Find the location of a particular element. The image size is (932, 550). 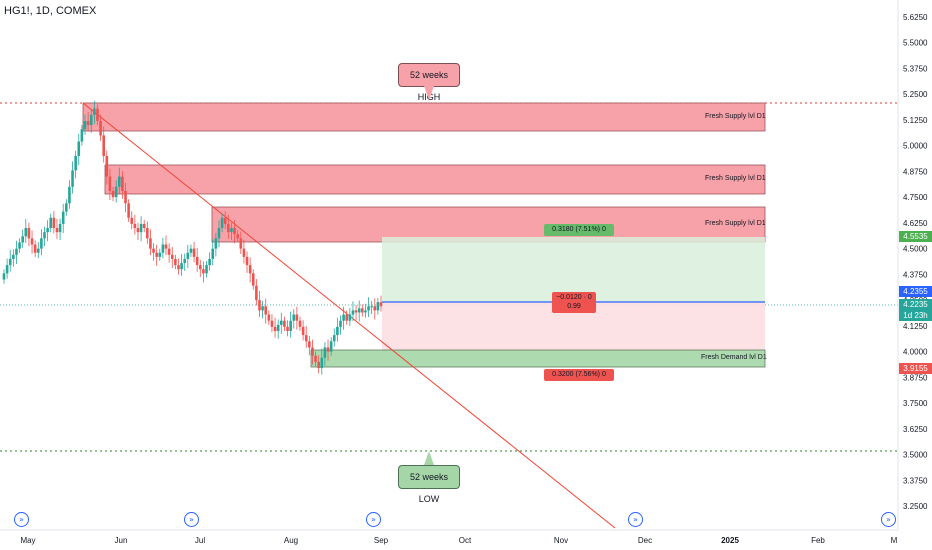

supply-zone-3-label: Fresh Supply lvl D1 is located at coordinates (735, 223).